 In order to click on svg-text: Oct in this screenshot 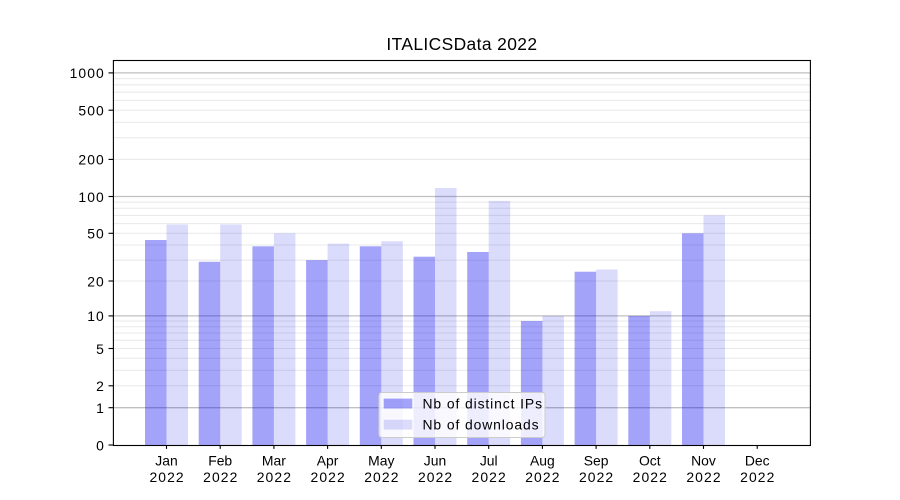, I will do `click(650, 460)`.